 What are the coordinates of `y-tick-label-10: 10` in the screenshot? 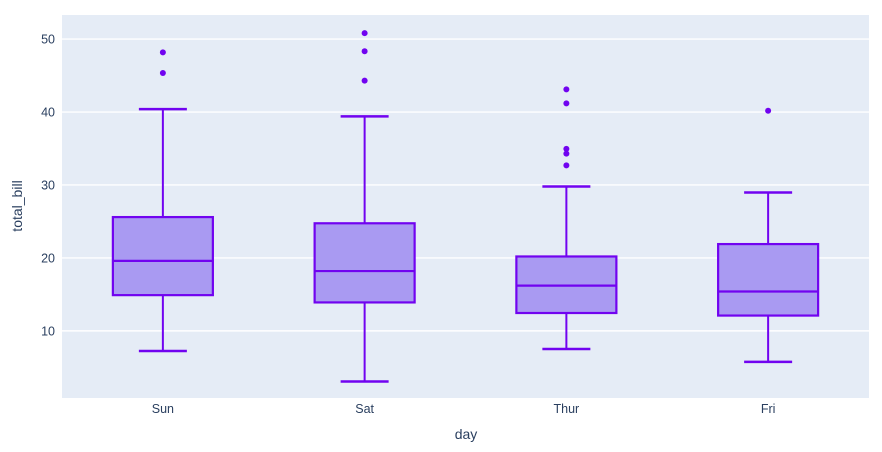 It's located at (48, 331).